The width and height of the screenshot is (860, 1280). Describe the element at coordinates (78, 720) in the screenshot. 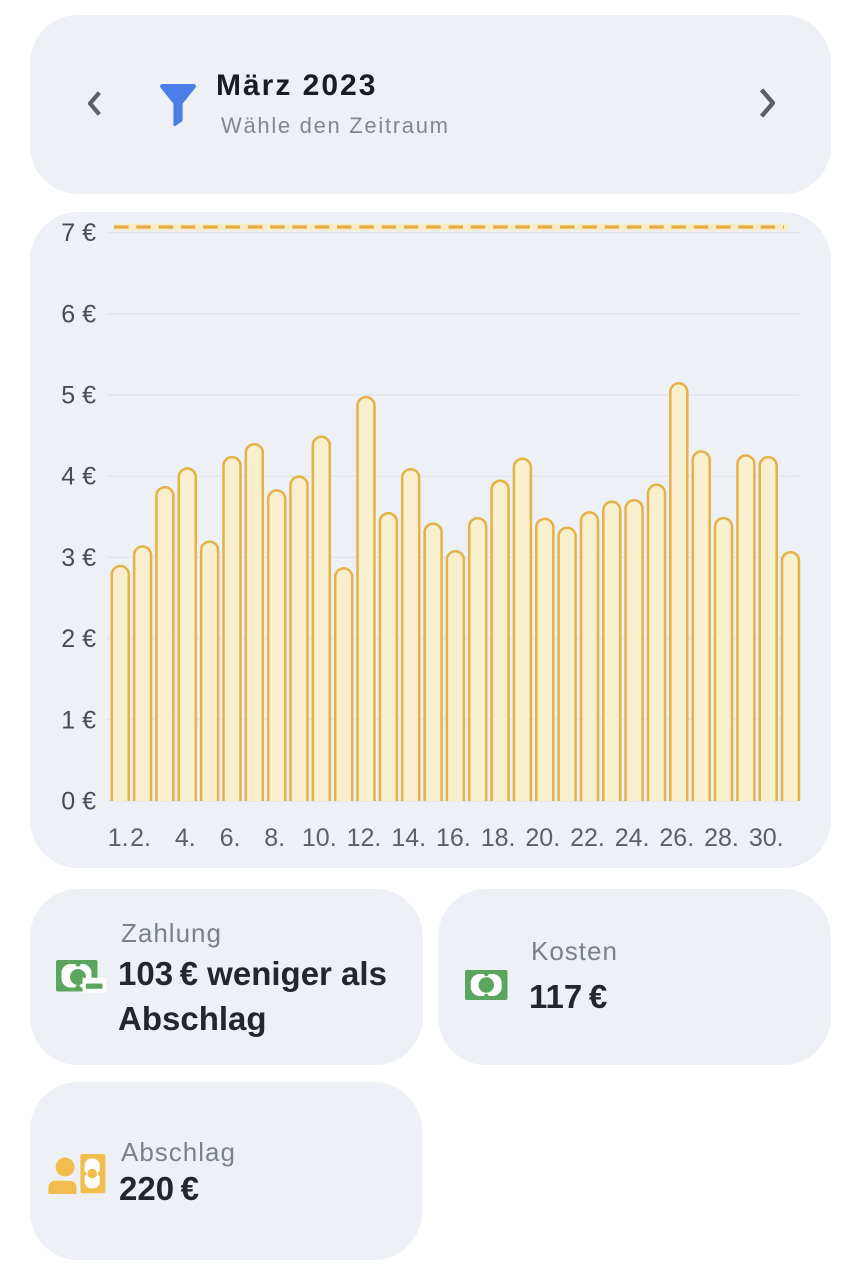

I see `svg-text: 1 €` at that location.